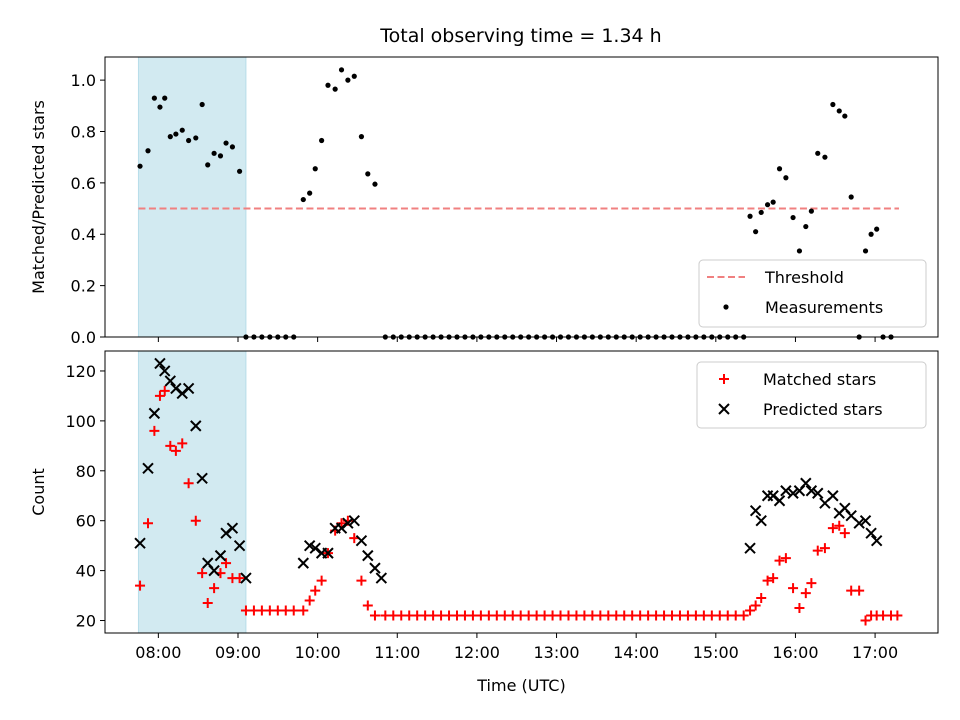 The width and height of the screenshot is (960, 720). I want to click on y-tick-label: 100, so click(80, 421).